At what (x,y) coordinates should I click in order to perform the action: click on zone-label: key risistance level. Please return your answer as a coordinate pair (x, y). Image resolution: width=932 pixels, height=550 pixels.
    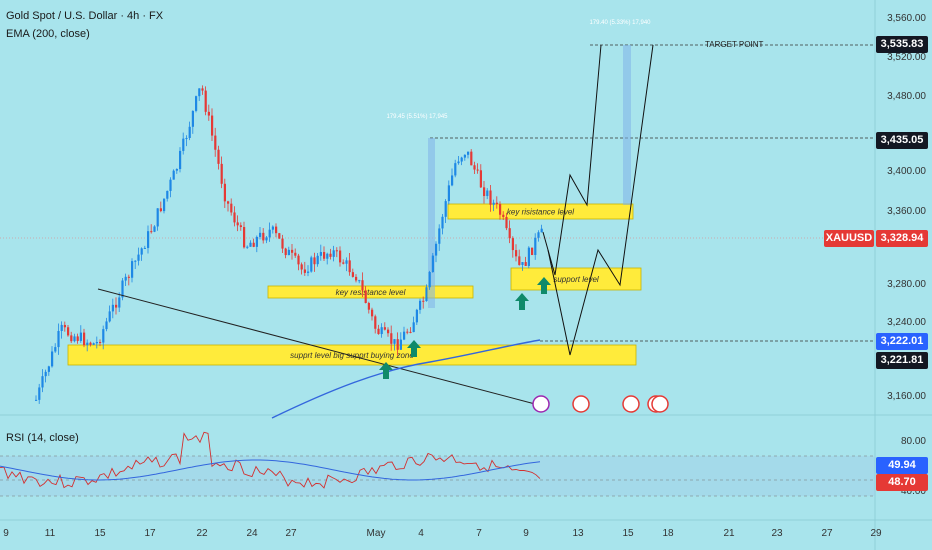
    Looking at the image, I should click on (540, 212).